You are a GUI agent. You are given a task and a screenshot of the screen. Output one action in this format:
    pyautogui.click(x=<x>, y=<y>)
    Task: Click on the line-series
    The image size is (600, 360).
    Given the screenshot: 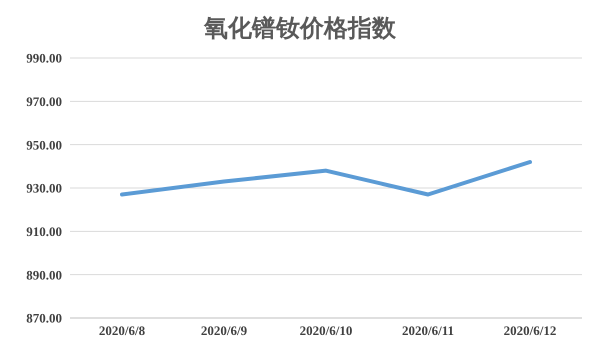 What is the action you would take?
    pyautogui.click(x=326, y=178)
    